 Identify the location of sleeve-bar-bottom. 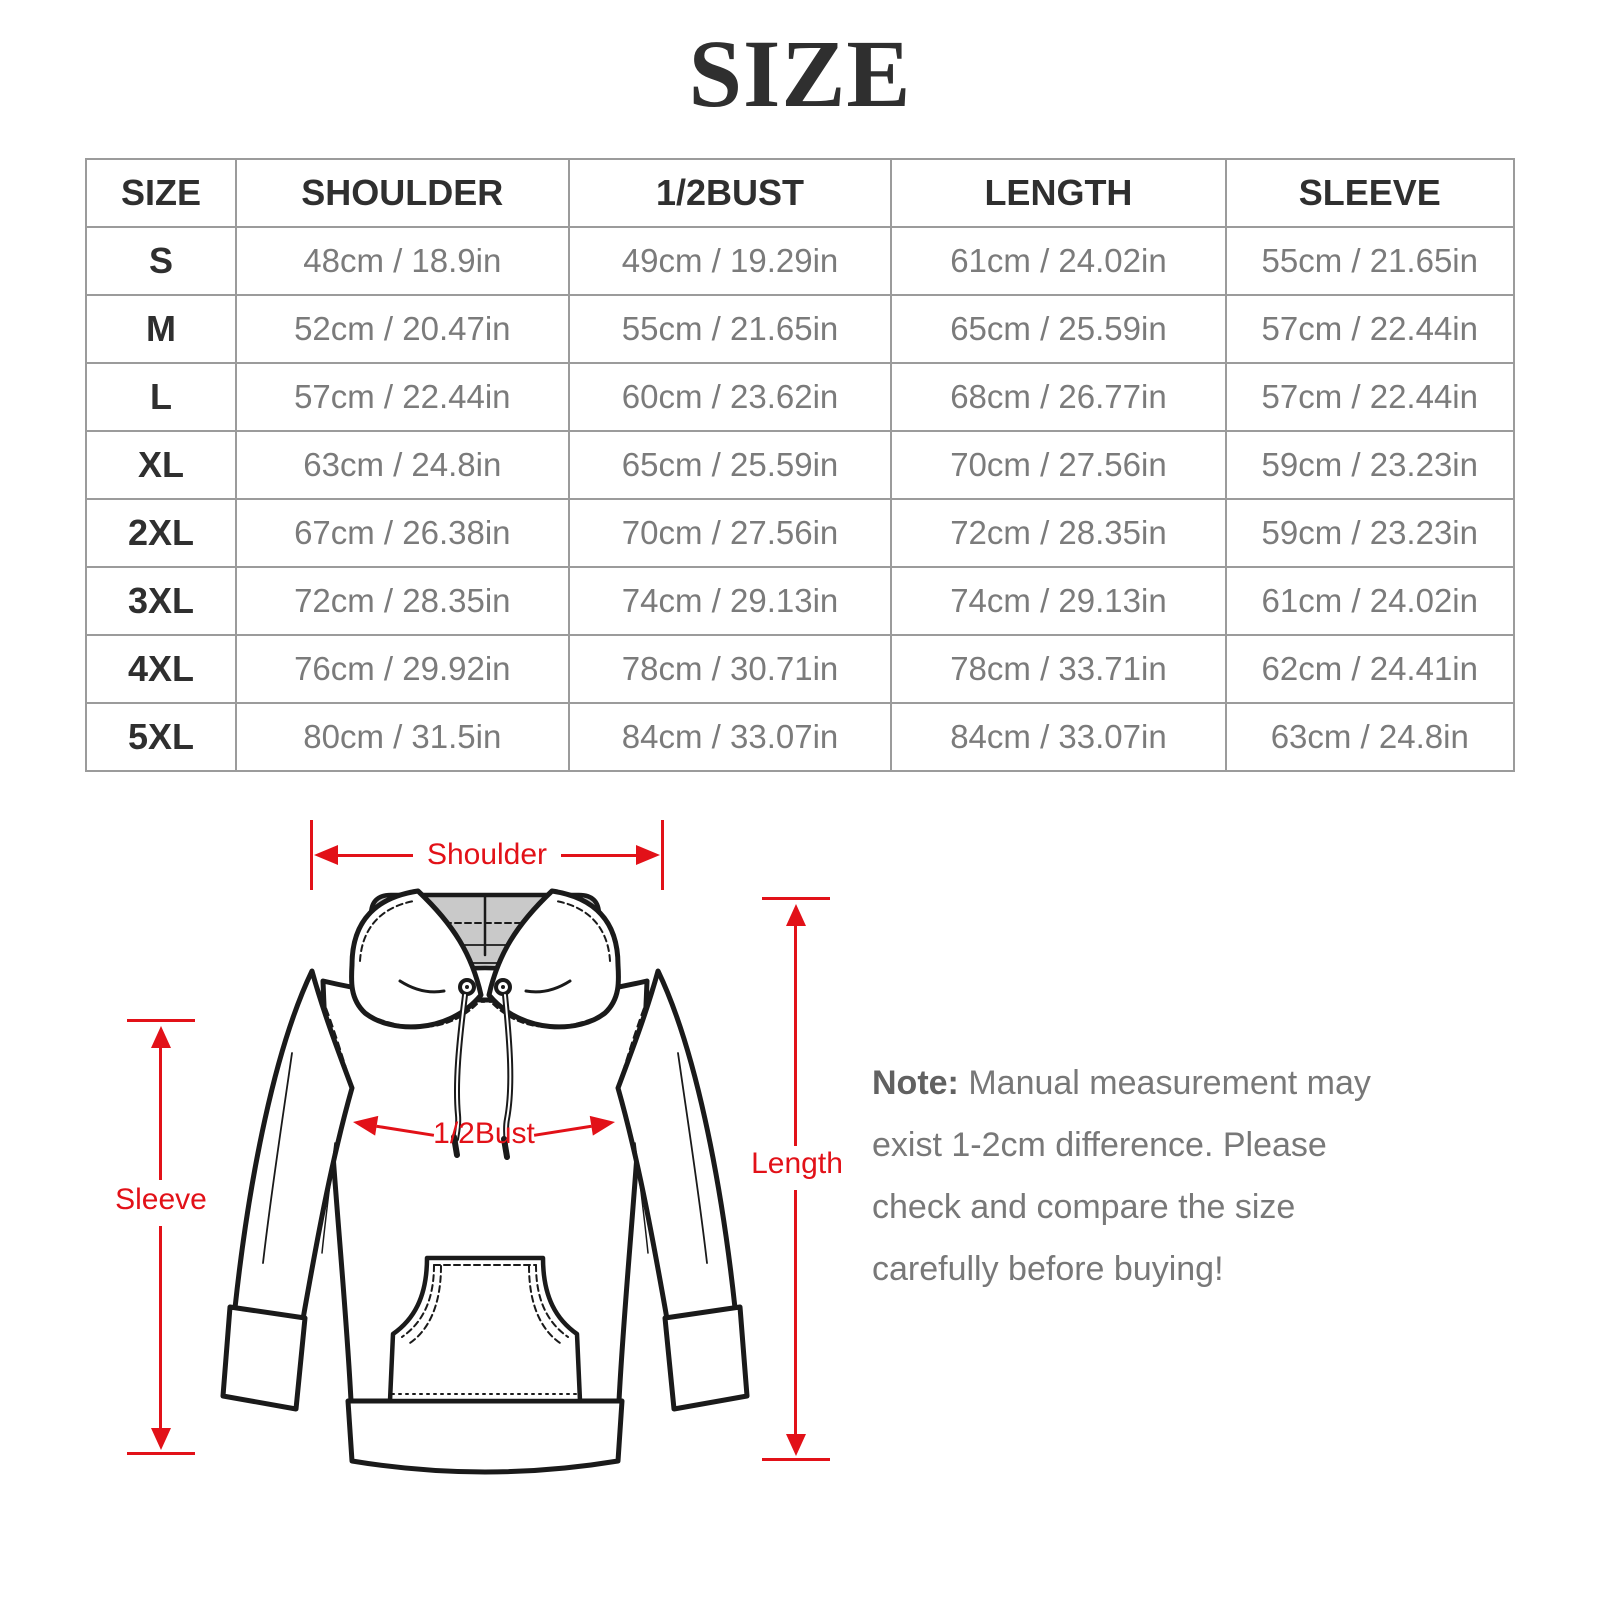
(161, 1453).